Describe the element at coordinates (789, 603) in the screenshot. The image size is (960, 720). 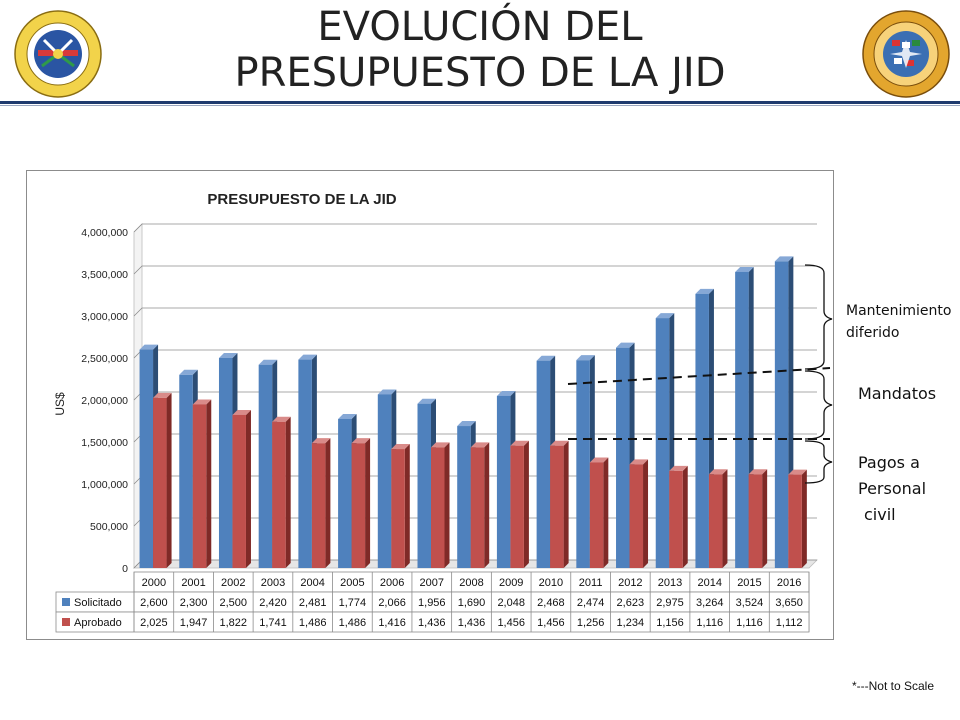
I see `table-cell: 3,650` at that location.